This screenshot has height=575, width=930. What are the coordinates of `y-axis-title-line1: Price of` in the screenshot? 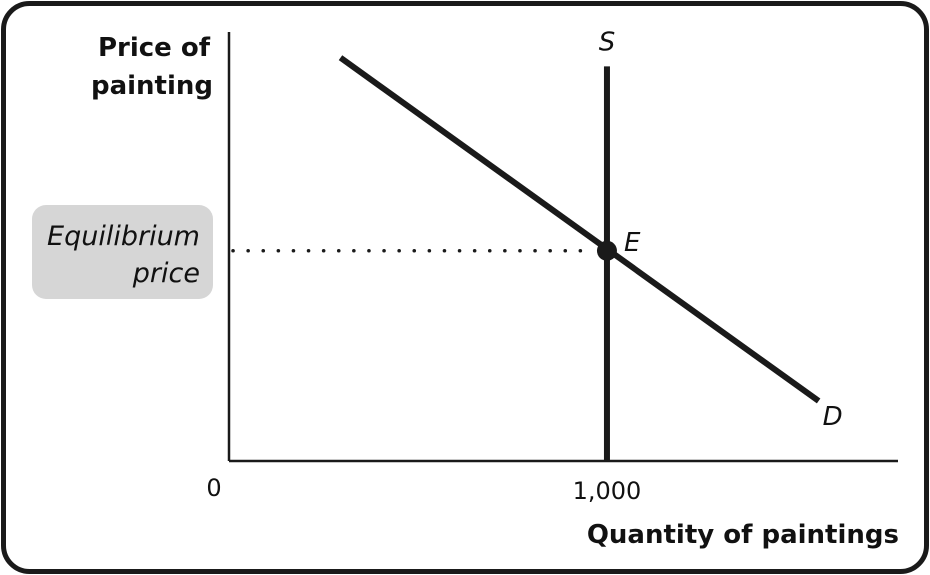 It's located at (154, 48).